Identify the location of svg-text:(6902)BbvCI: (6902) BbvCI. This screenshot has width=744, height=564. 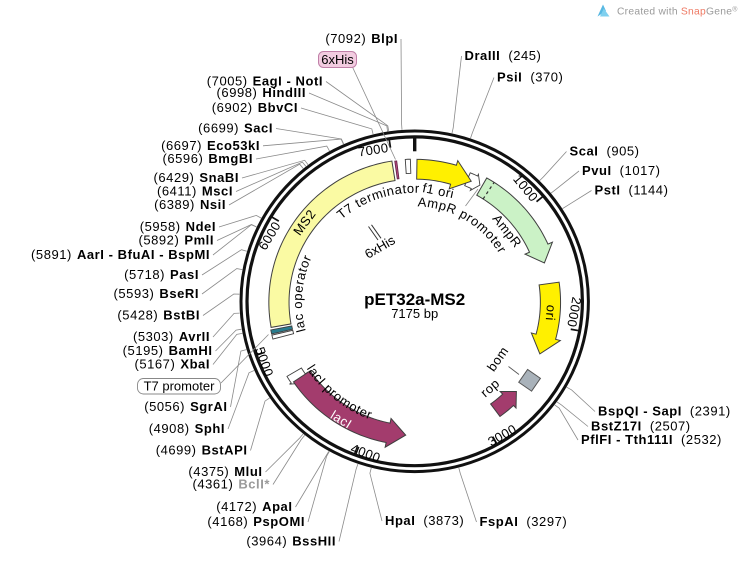
(255, 107).